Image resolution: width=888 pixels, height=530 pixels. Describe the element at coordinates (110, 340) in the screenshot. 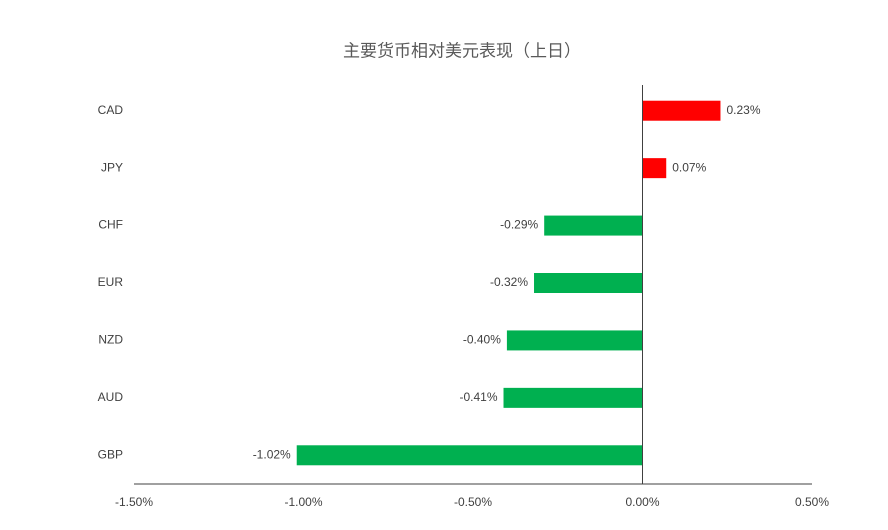

I see `y-tick-label: NZD` at that location.